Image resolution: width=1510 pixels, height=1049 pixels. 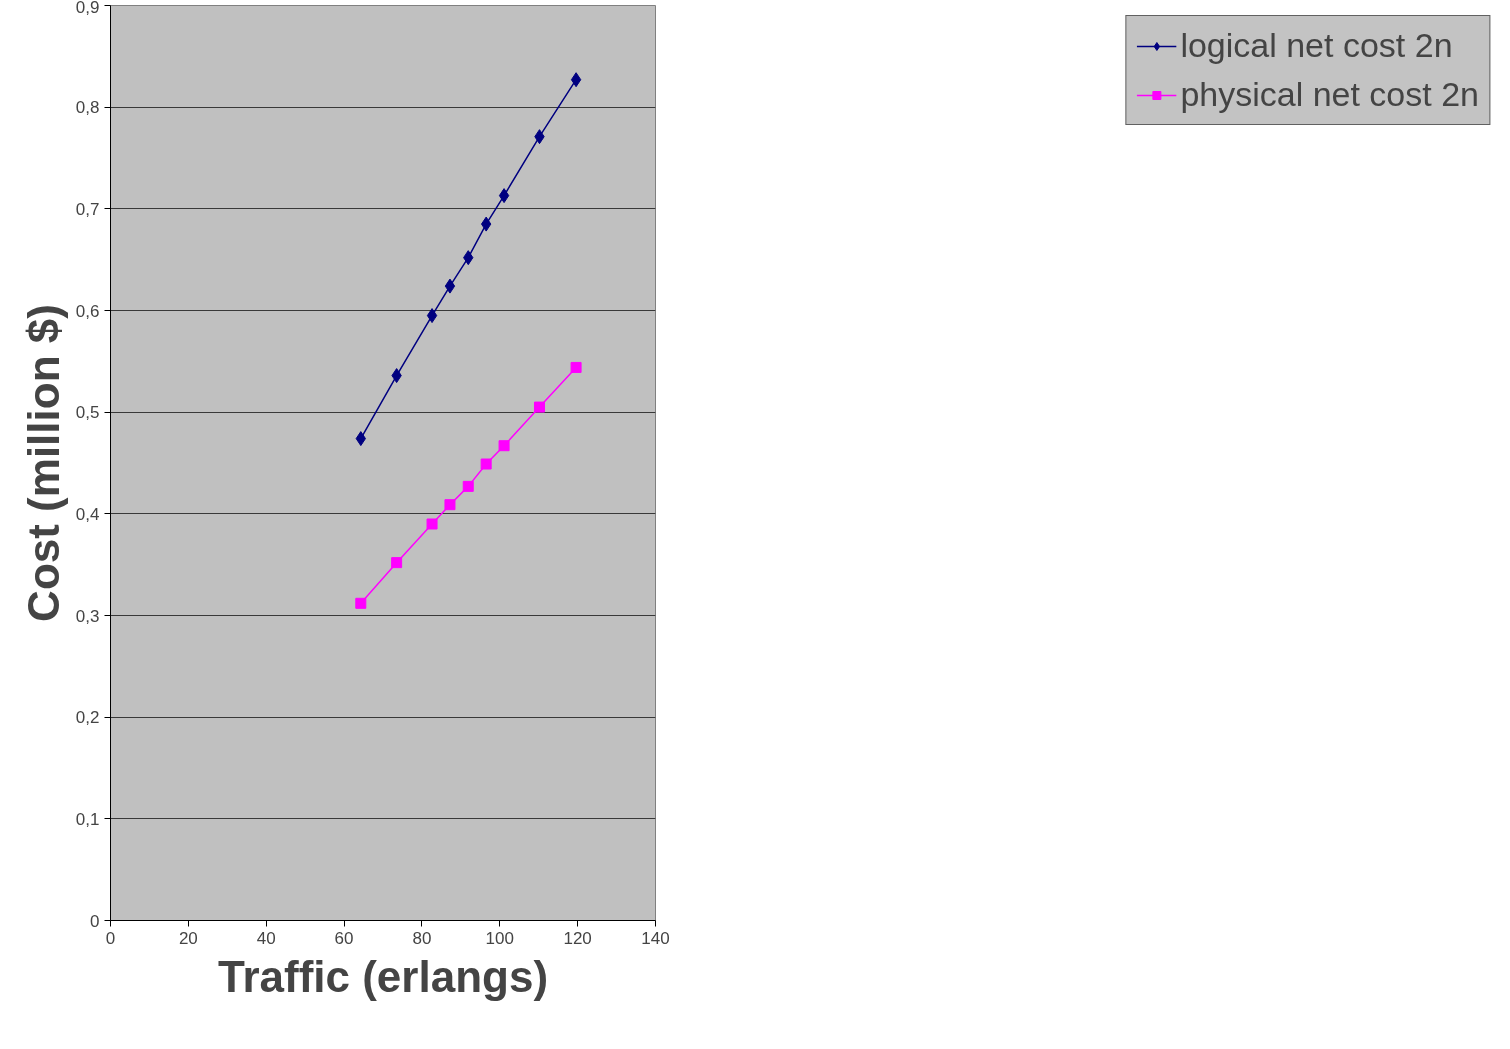 What do you see at coordinates (87, 718) in the screenshot?
I see `y-tick-label: 0,2` at bounding box center [87, 718].